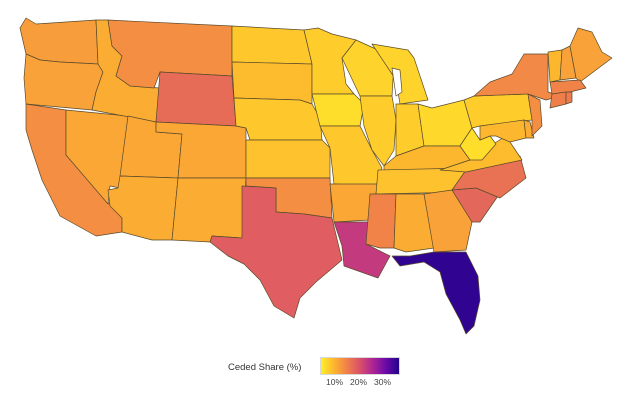 The height and width of the screenshot is (400, 624). What do you see at coordinates (288, 159) in the screenshot?
I see `state-ks` at bounding box center [288, 159].